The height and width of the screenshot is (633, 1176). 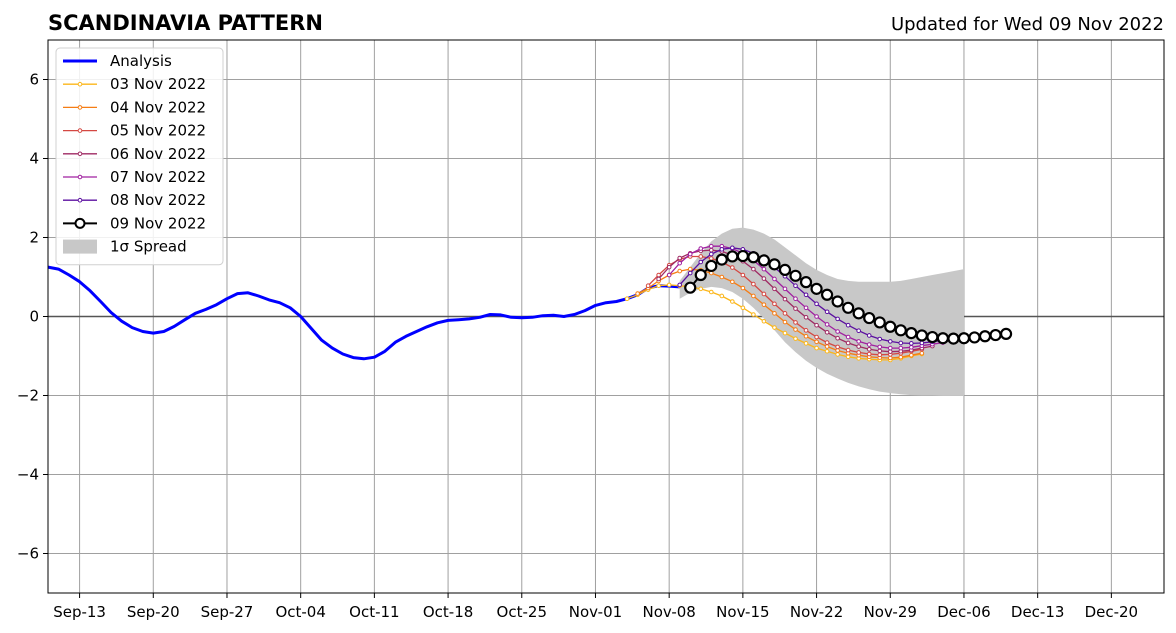 I want to click on legend-item: 03 Nov 2022, so click(x=134, y=84).